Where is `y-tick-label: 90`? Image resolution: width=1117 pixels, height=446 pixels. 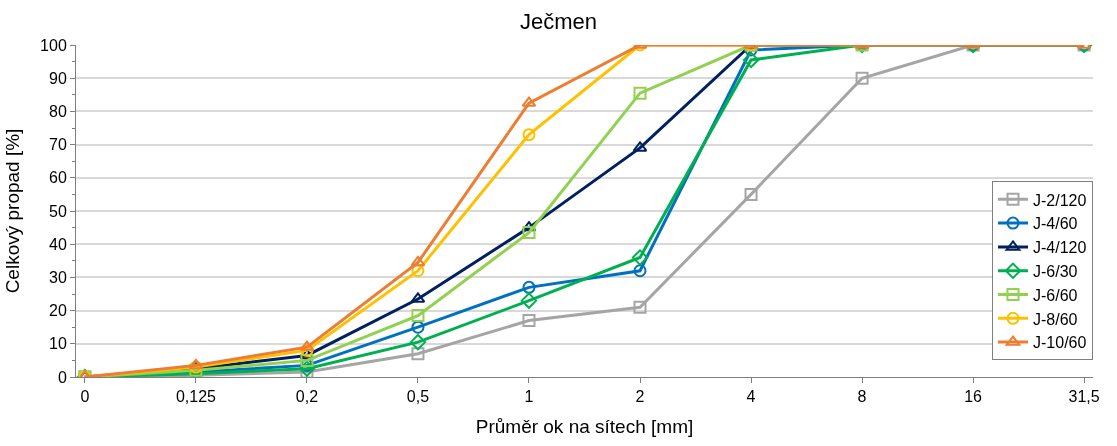
y-tick-label: 90 is located at coordinates (58, 78).